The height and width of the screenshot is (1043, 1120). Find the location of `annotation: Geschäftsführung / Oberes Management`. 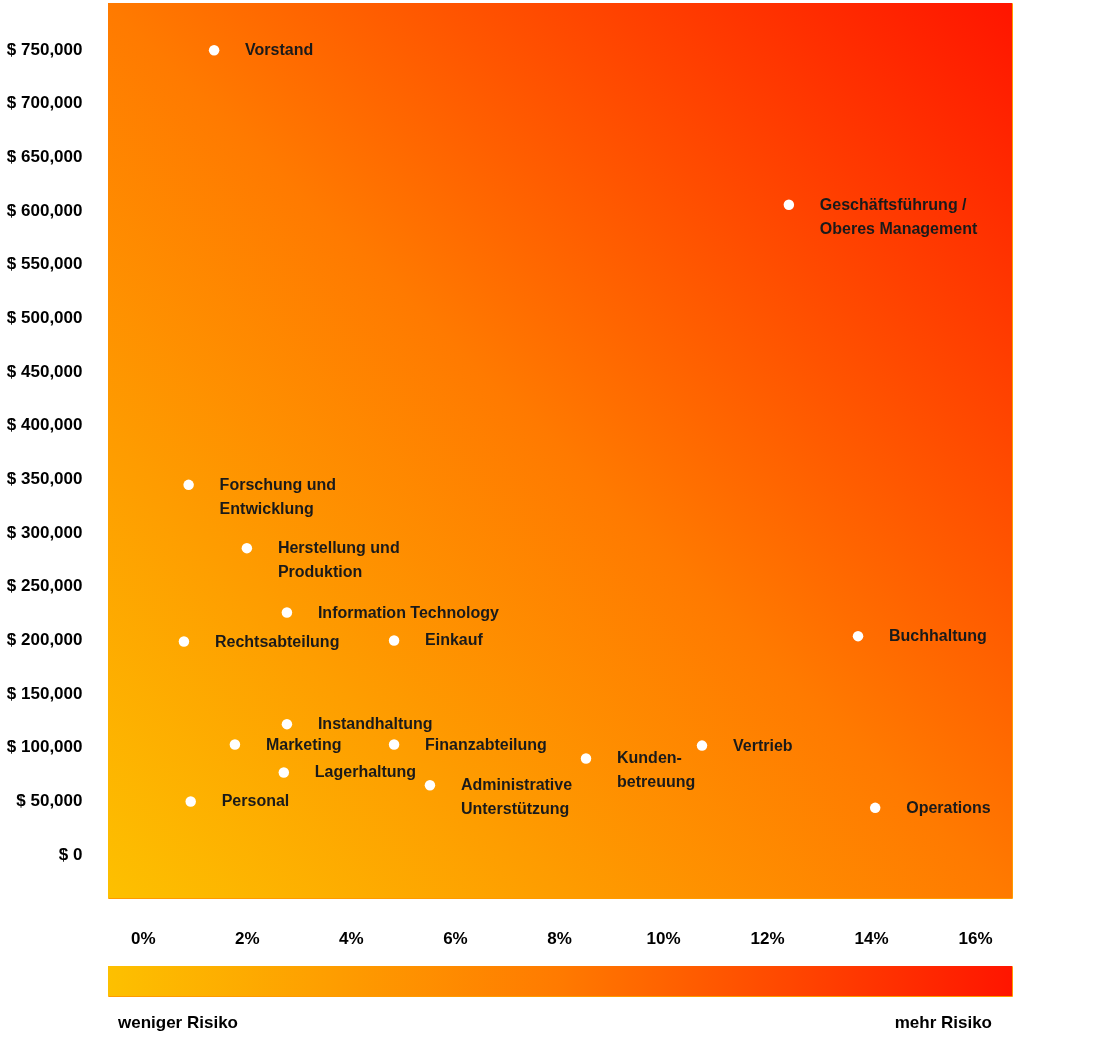

annotation: Geschäftsführung / Oberes Management is located at coordinates (898, 216).